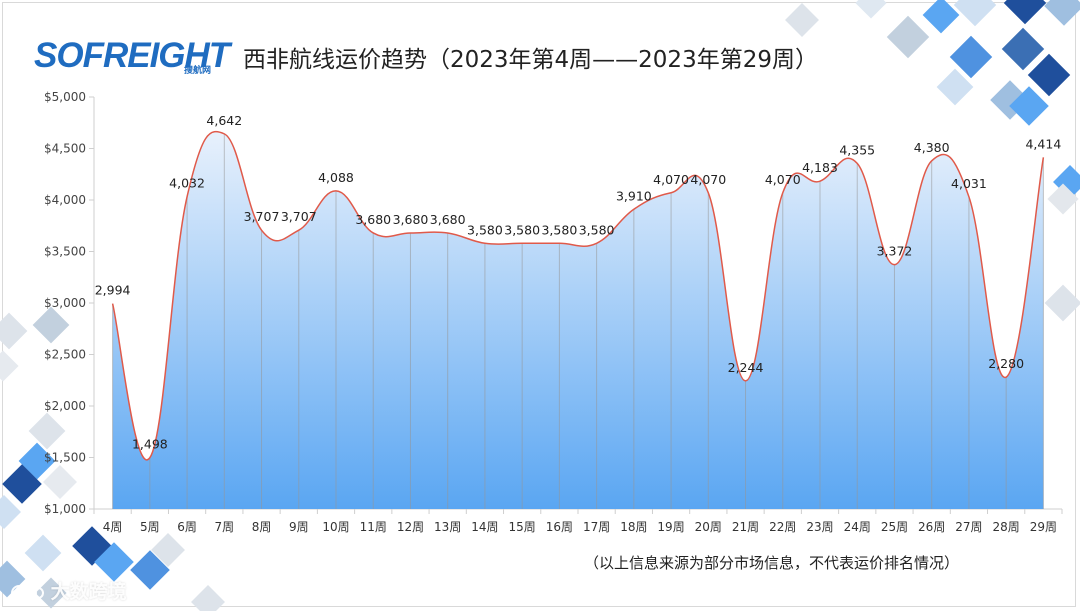  I want to click on x-tick-label: 7周, so click(224, 527).